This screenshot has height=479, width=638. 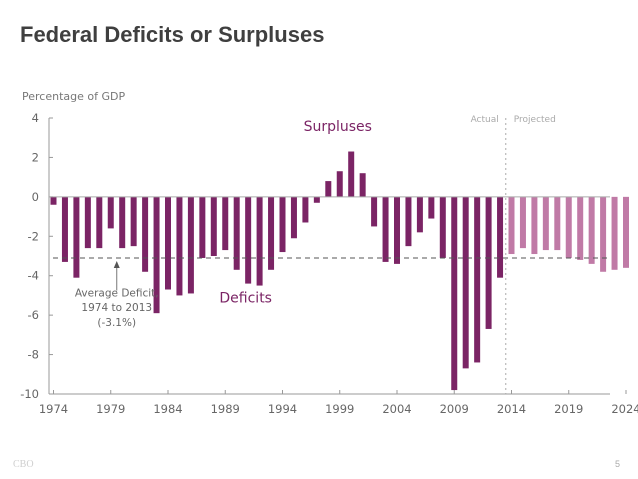 What do you see at coordinates (36, 256) in the screenshot?
I see `y-axis: 4 2 0 -2 -4 -6 -8 -10` at bounding box center [36, 256].